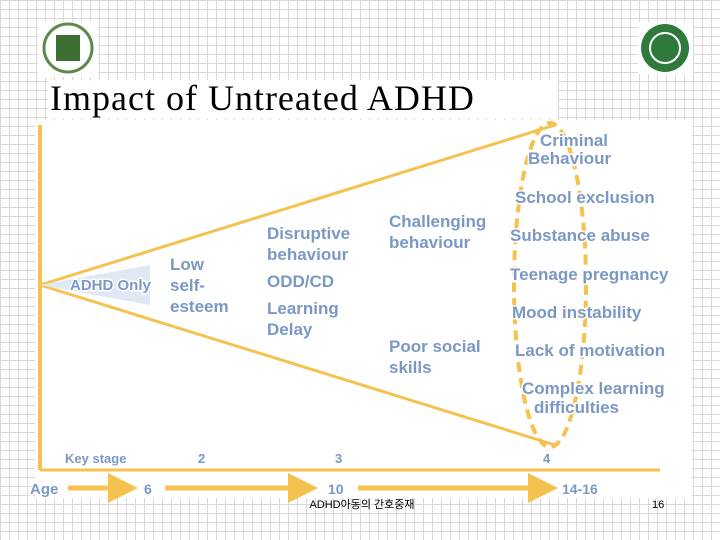  Describe the element at coordinates (410, 367) in the screenshot. I see `stage-label: skills` at that location.